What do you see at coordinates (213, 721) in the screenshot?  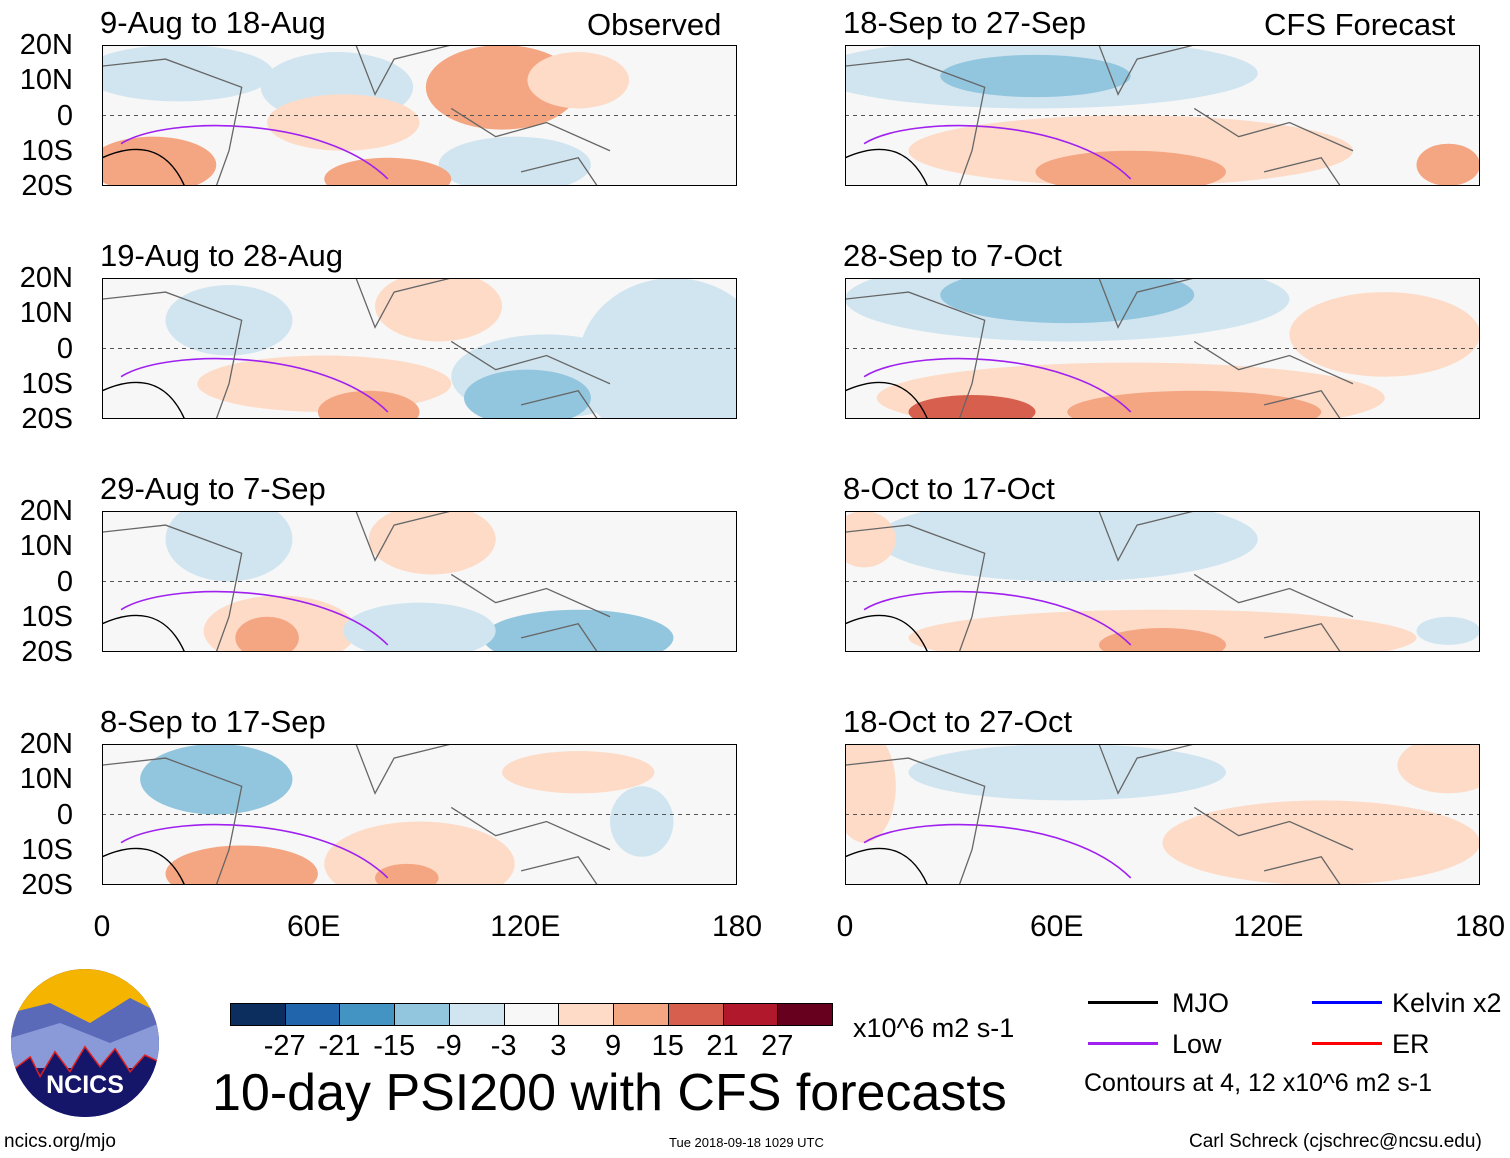 I see `panel-title: 8-Sep to 17-Sep` at bounding box center [213, 721].